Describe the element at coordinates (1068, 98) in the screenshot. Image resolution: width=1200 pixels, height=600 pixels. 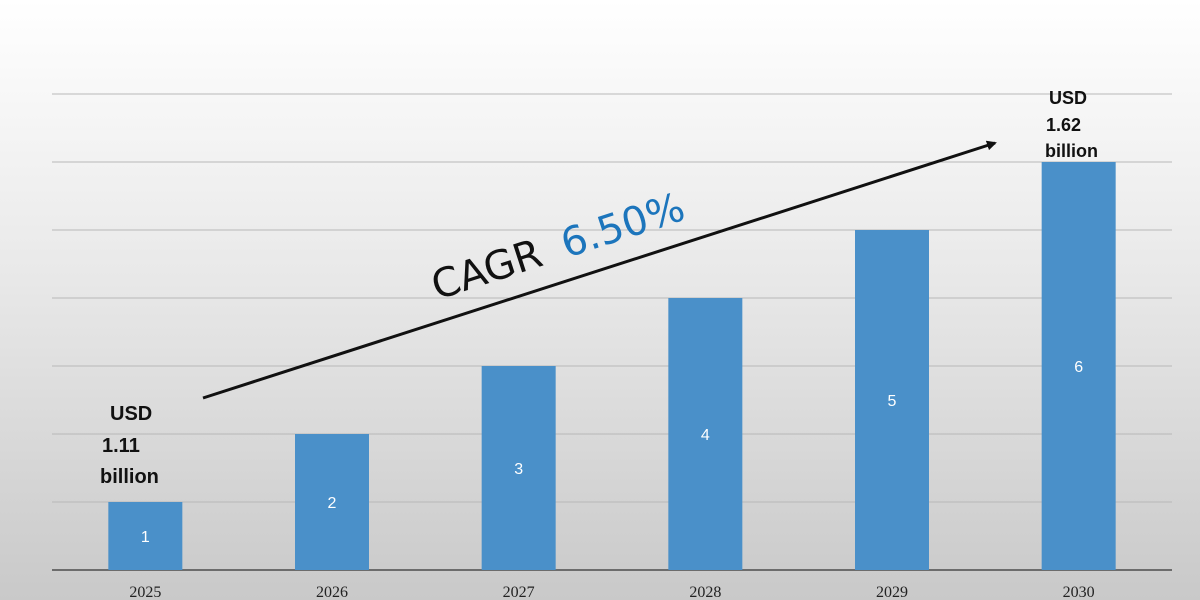
I see `end-currency: USD` at that location.